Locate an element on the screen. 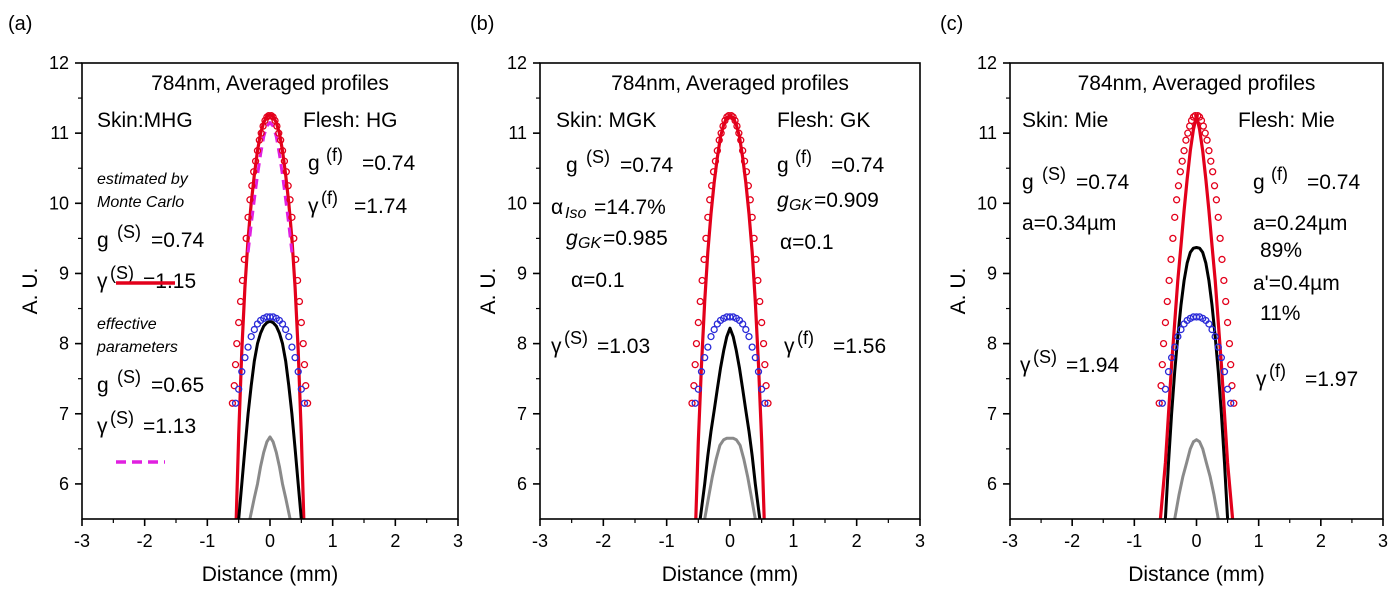 The height and width of the screenshot is (590, 1395). annotation: Skin:MHG is located at coordinates (145, 120).